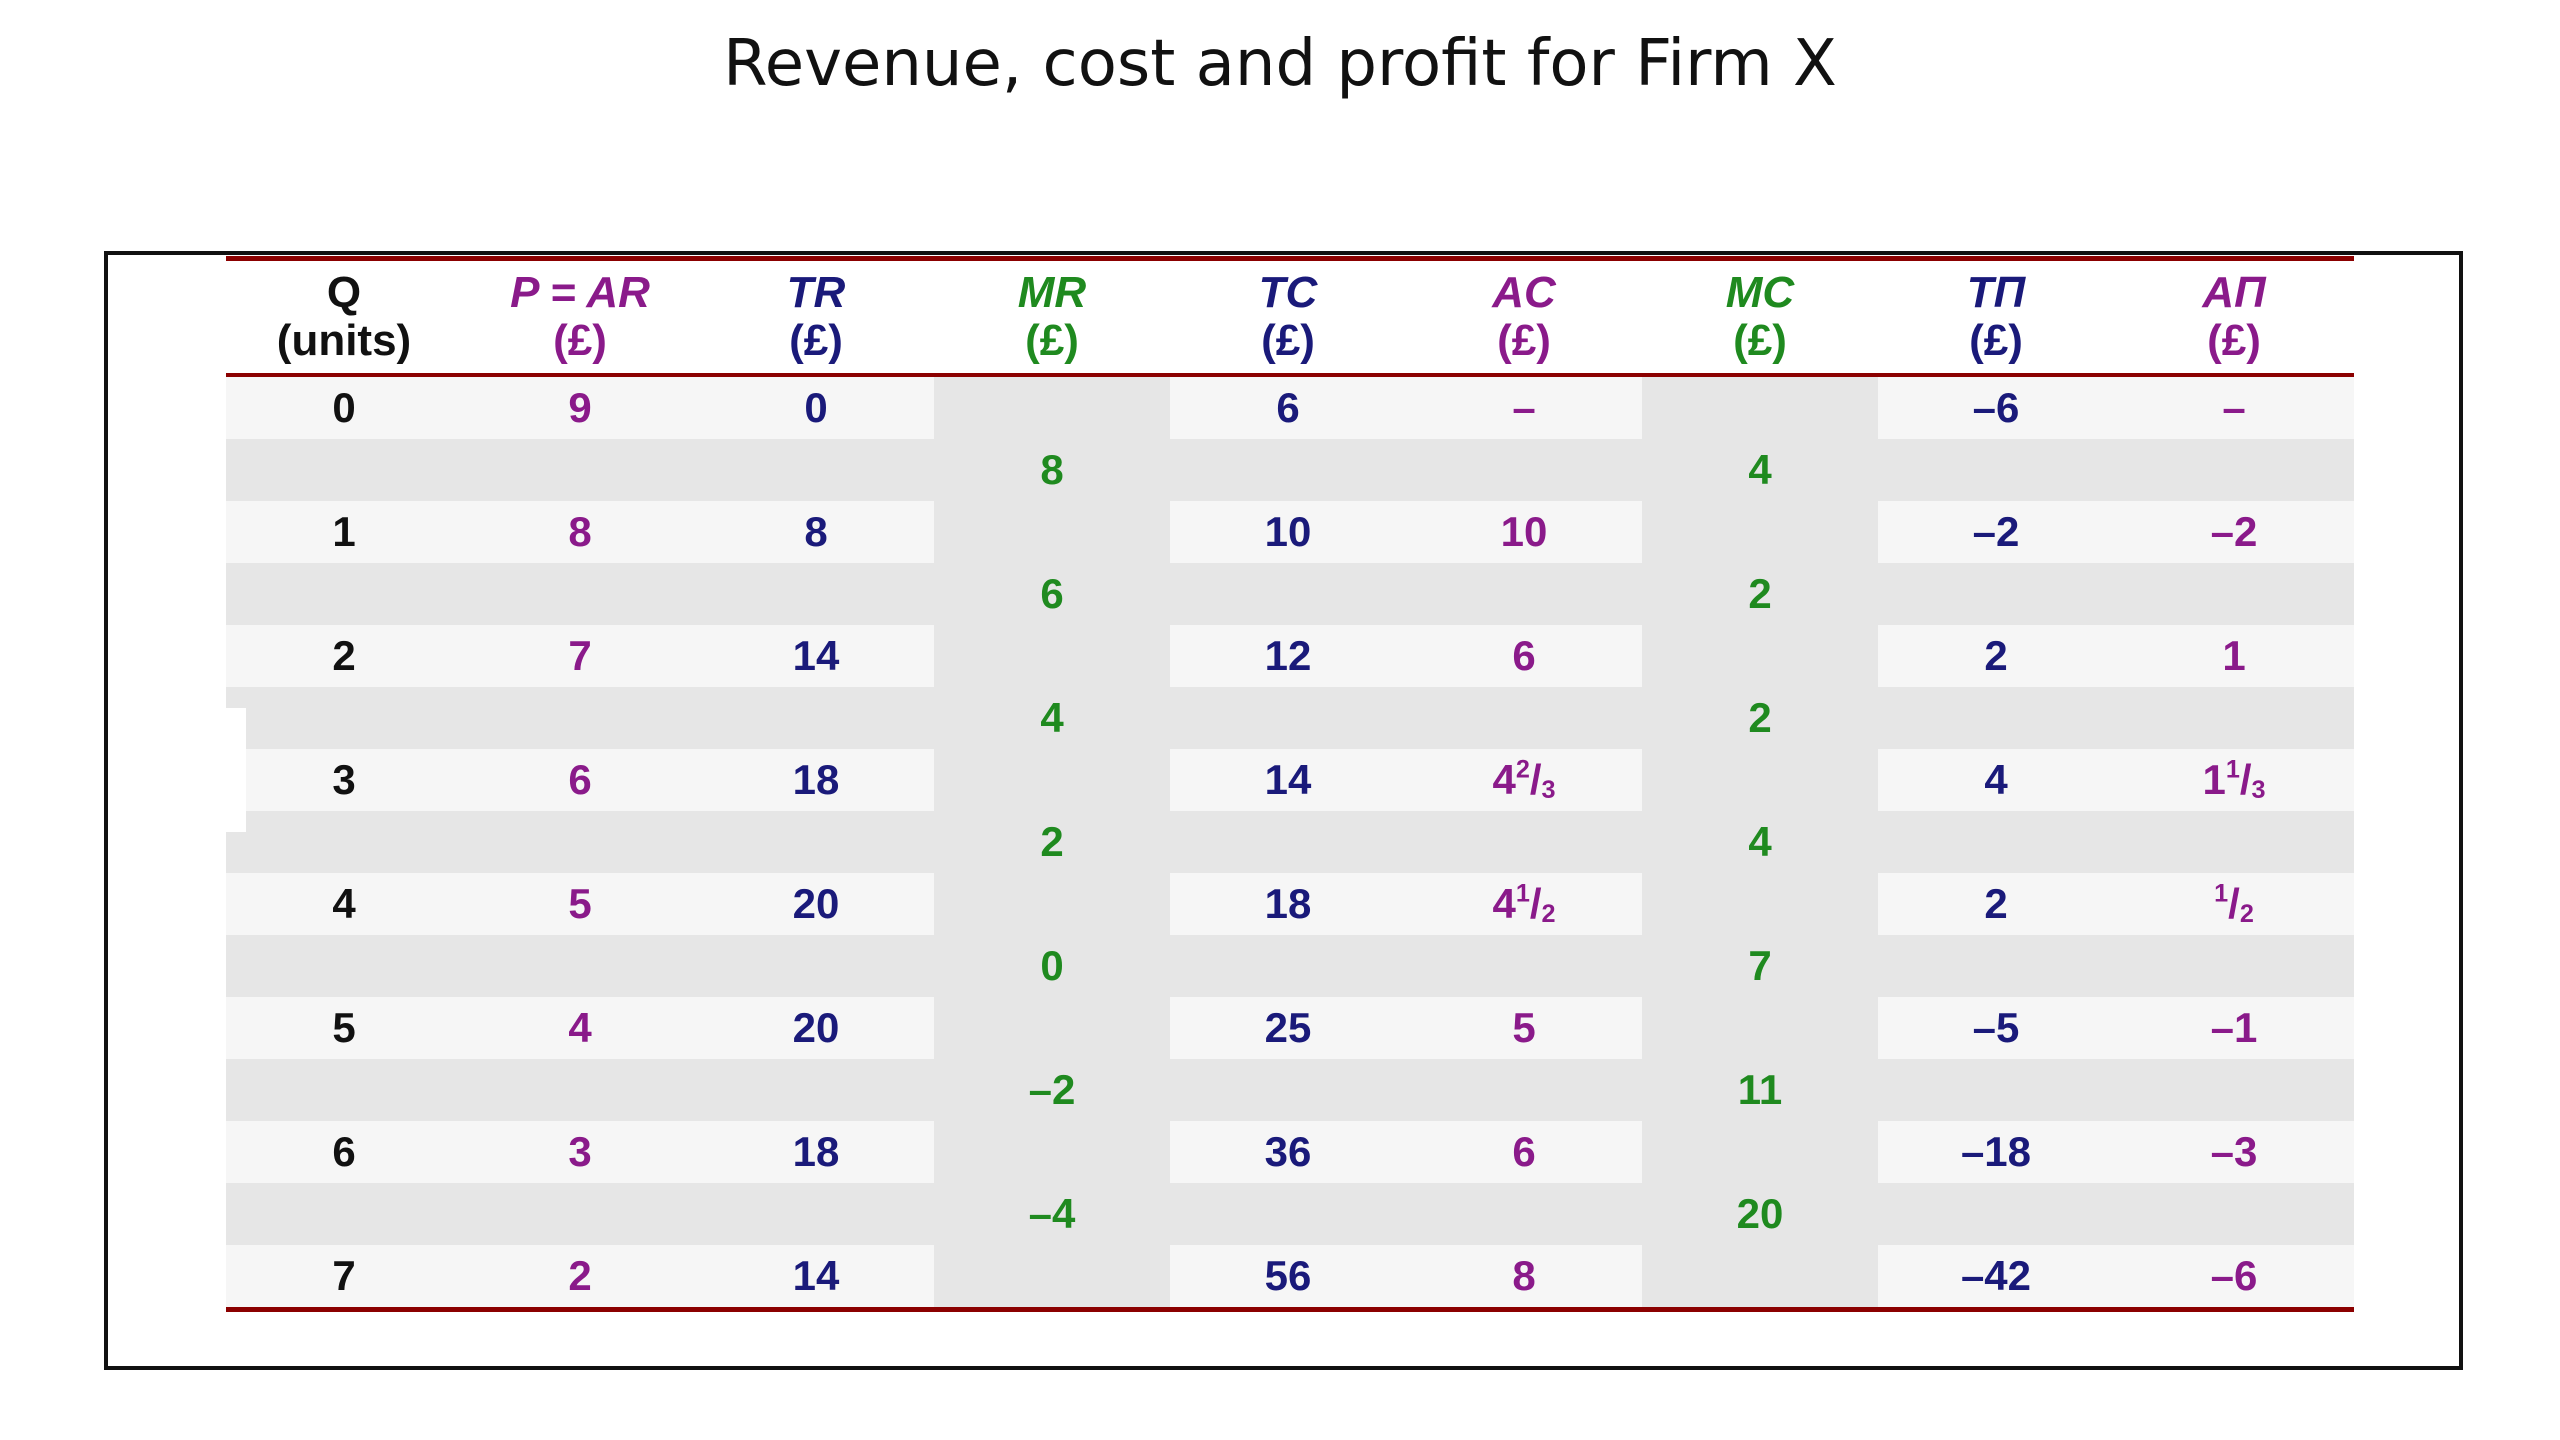 Image resolution: width=2560 pixels, height=1440 pixels. What do you see at coordinates (816, 316) in the screenshot?
I see `header-tr: TR (£)` at bounding box center [816, 316].